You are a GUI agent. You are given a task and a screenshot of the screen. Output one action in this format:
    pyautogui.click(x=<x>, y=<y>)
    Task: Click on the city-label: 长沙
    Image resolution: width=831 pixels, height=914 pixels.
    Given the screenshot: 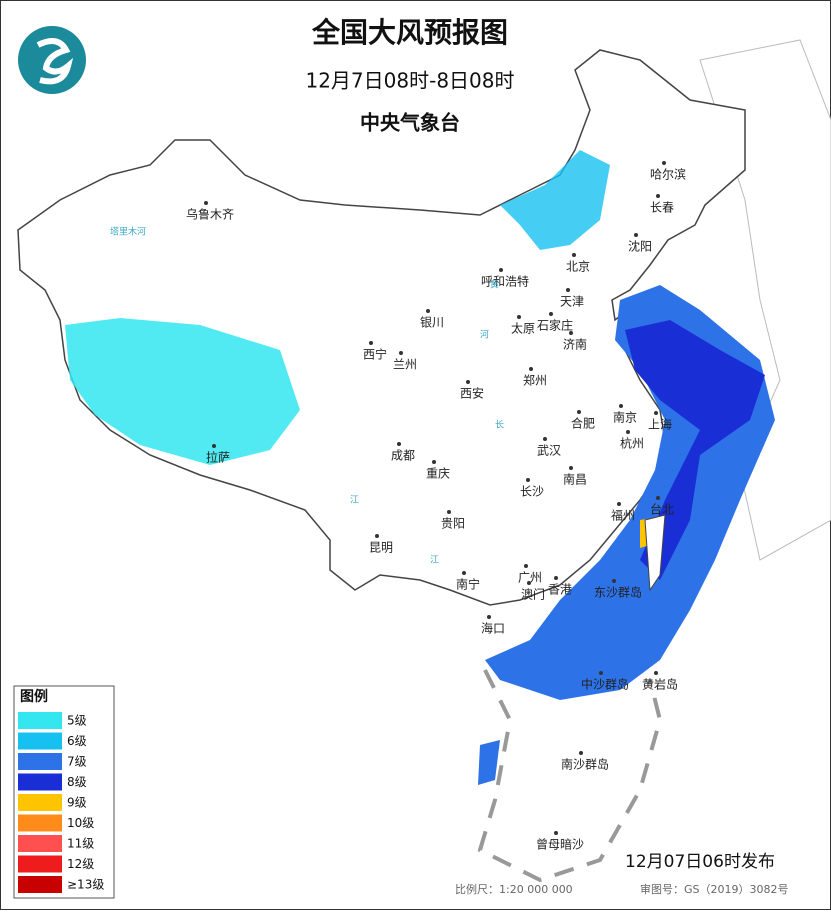 What is the action you would take?
    pyautogui.click(x=532, y=492)
    